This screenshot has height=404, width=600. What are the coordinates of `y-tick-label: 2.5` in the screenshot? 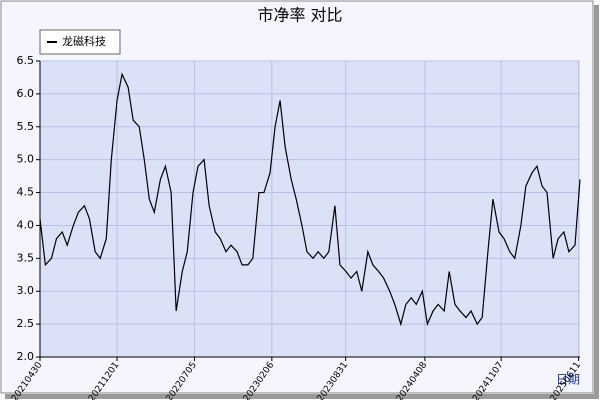 It's located at (26, 323).